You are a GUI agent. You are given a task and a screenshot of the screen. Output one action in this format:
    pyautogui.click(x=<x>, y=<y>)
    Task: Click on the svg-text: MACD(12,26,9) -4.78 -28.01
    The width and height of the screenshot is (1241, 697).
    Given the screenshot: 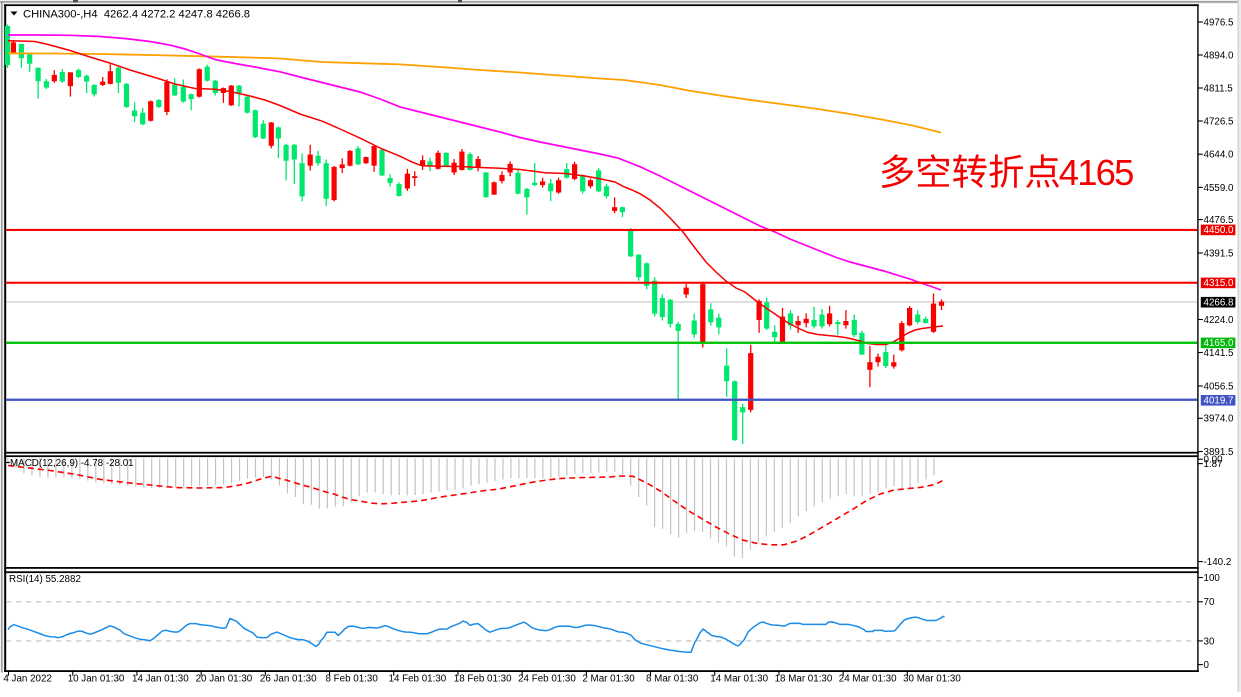 What is the action you would take?
    pyautogui.click(x=72, y=463)
    